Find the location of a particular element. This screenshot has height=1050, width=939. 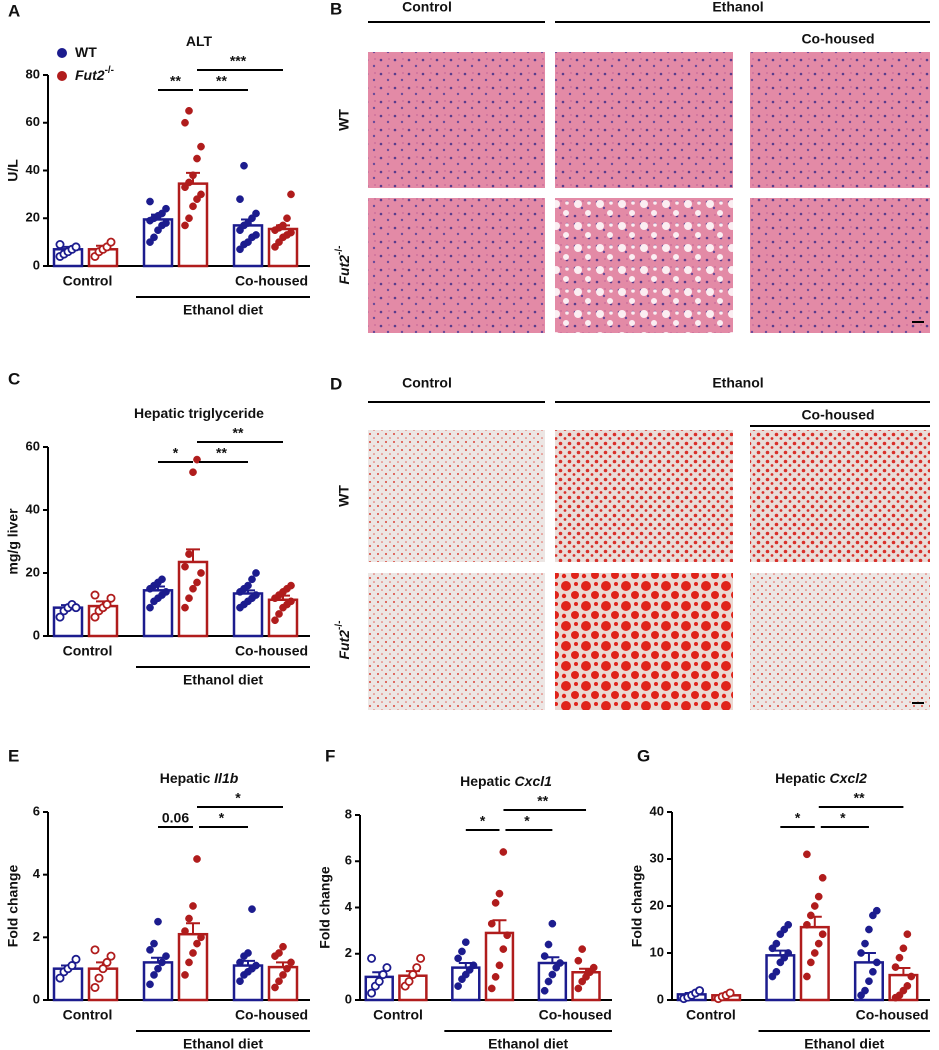

y-tick-label: 6 is located at coordinates (348, 860).